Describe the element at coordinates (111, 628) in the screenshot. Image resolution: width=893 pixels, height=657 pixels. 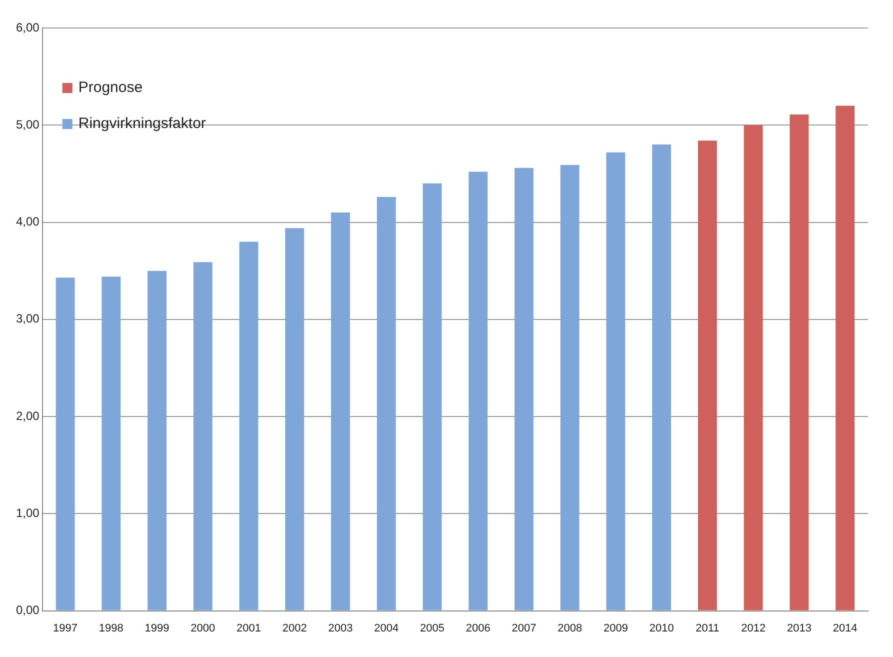
I see `x-tick-label: 1998` at that location.